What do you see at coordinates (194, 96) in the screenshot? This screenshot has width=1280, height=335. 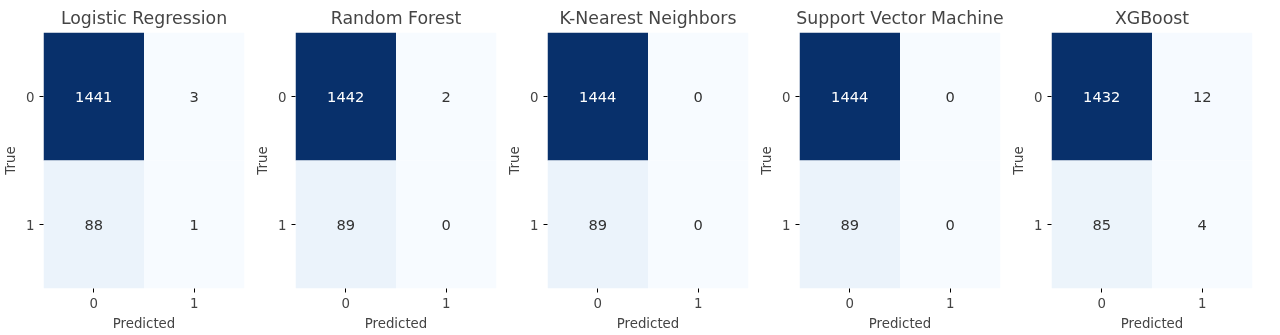 I see `data-label: 3` at bounding box center [194, 96].